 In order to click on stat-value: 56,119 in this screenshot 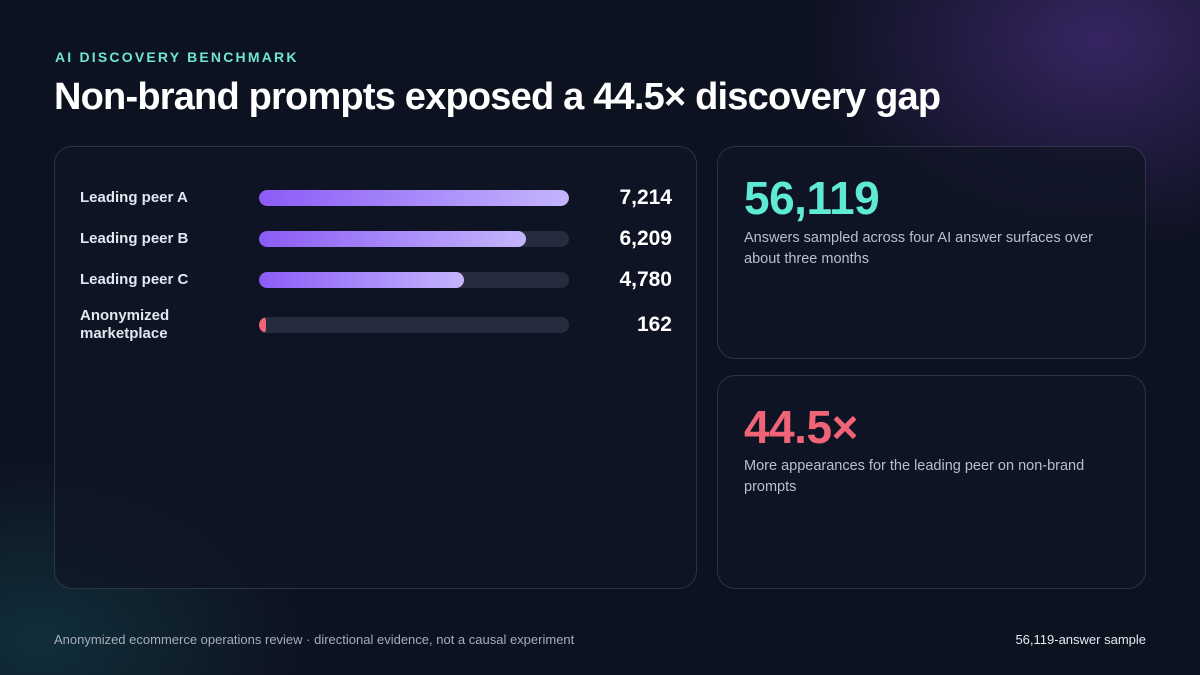, I will do `click(812, 198)`.